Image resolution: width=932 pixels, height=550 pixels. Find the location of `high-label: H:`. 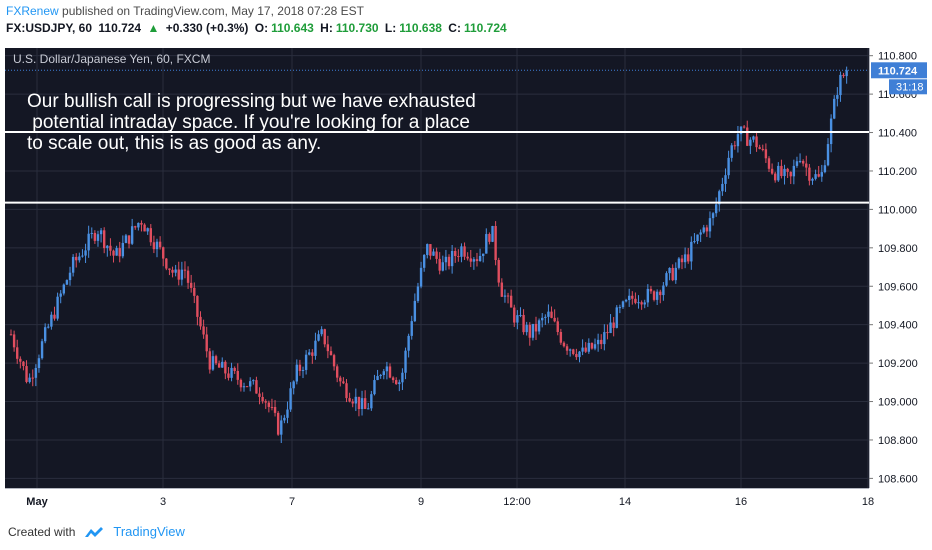

high-label: H: is located at coordinates (326, 28).